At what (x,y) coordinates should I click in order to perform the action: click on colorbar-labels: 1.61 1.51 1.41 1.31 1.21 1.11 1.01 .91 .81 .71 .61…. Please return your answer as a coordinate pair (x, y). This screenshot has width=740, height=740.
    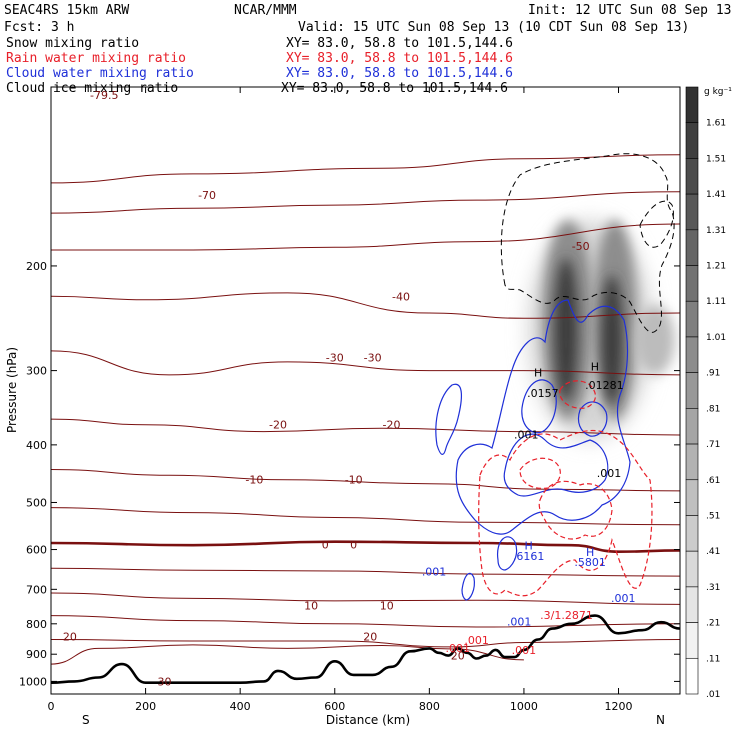
    Looking at the image, I should click on (716, 409).